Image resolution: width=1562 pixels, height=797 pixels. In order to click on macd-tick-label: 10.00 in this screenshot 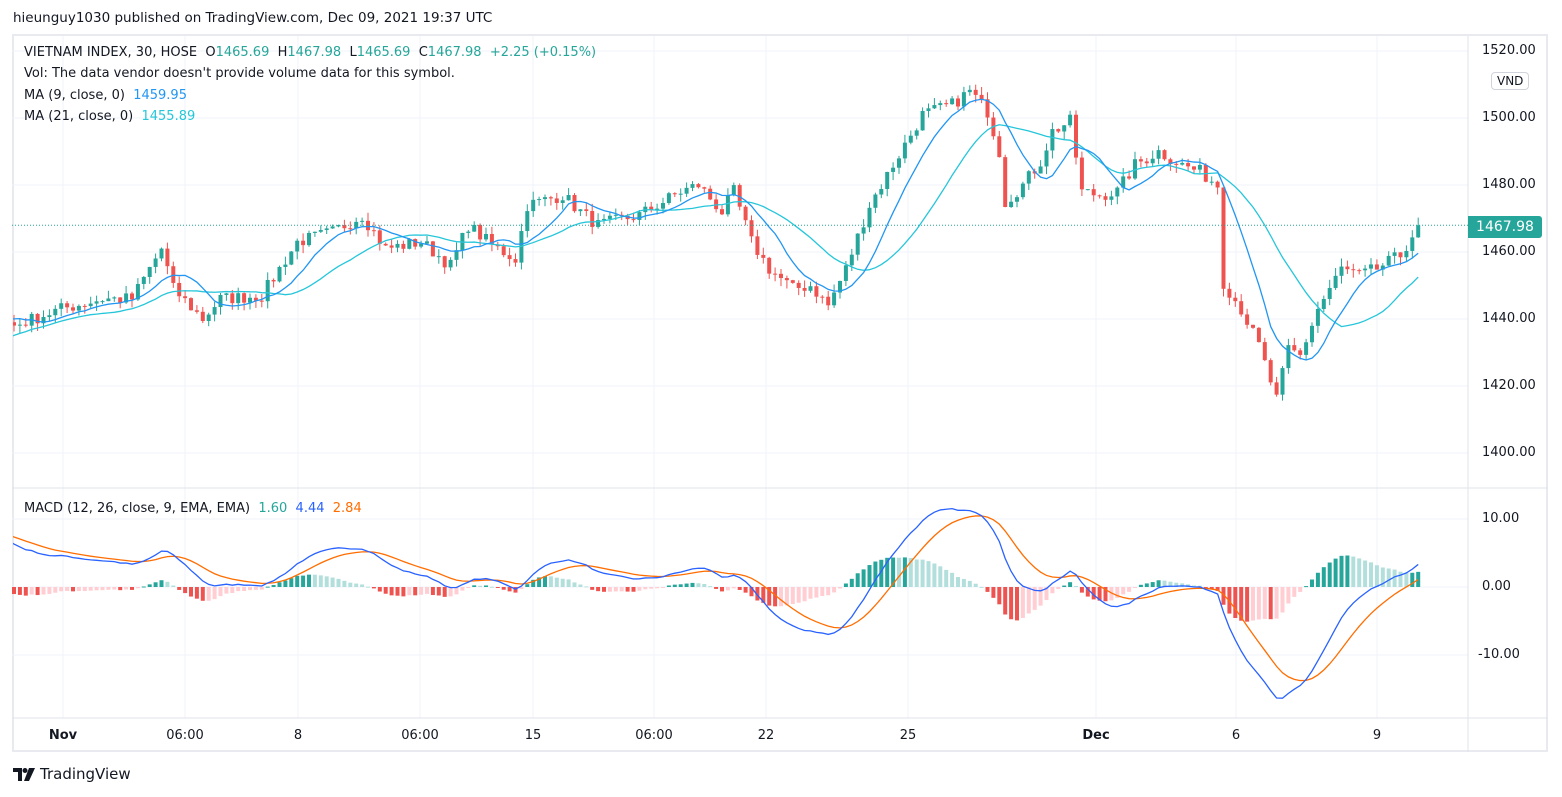, I will do `click(1501, 518)`.